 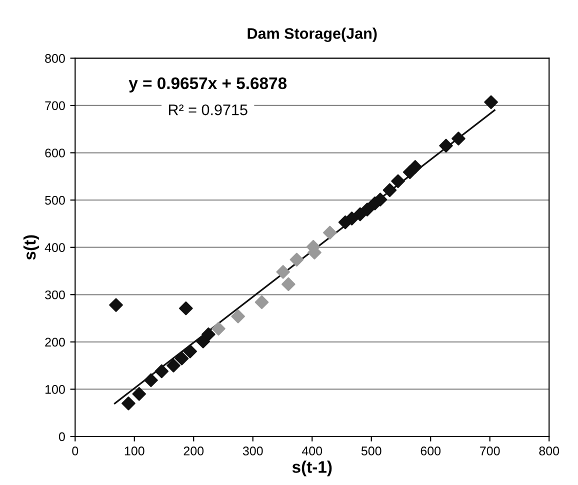 I want to click on x-tick-label: 0, so click(x=75, y=451).